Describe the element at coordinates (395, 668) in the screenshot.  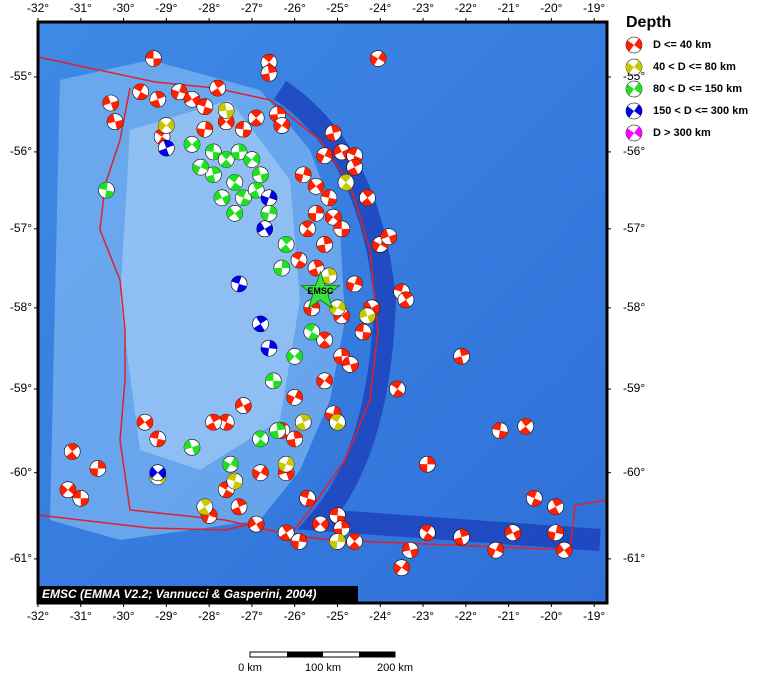
I see `scale-label: 200 km` at that location.